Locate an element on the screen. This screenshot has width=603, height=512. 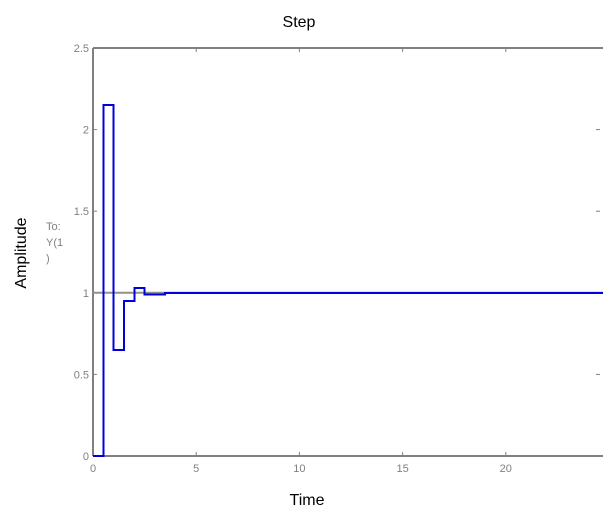
y-axis-label: Amplitude is located at coordinates (21, 252).